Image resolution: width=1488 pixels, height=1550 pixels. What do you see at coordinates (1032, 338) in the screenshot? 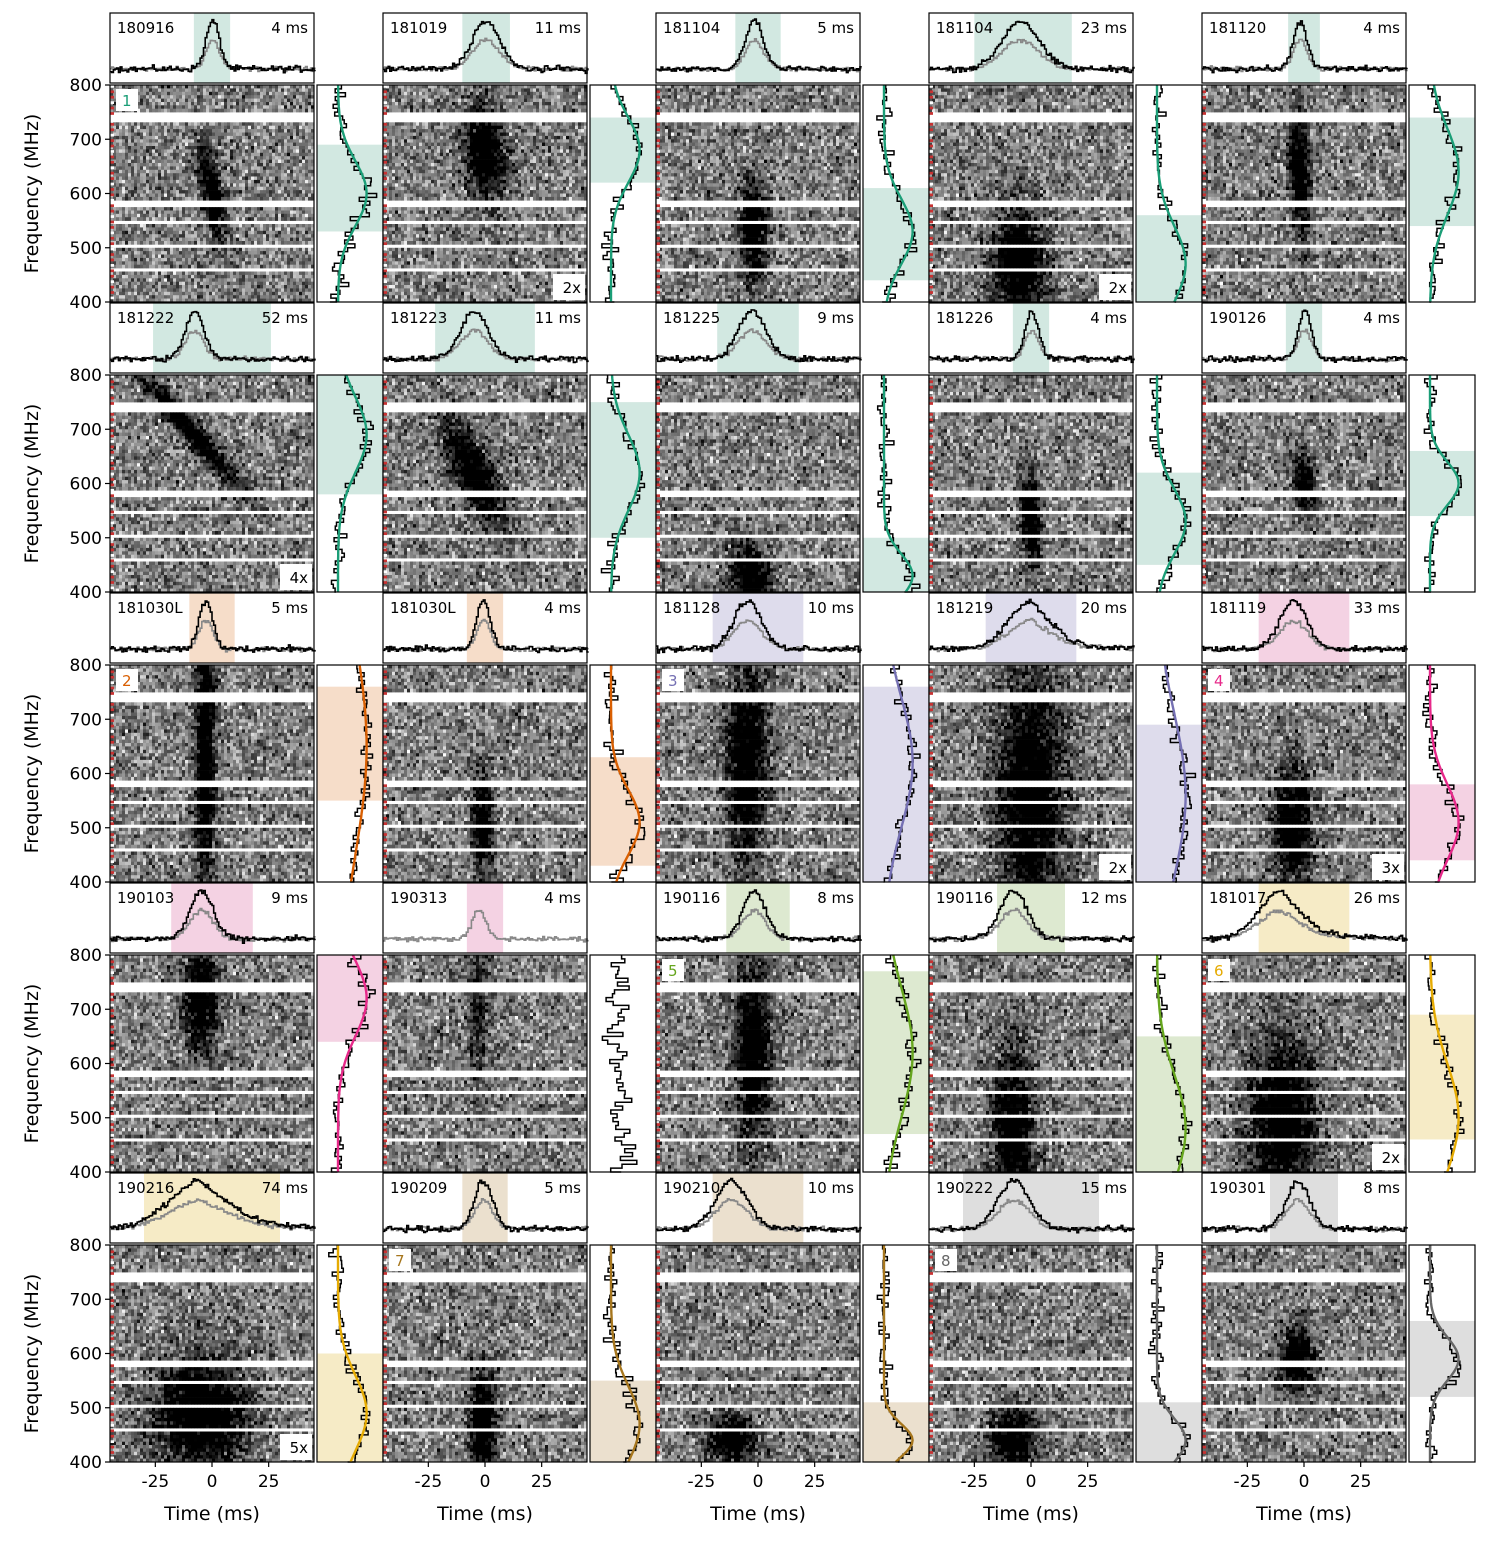
I see `time-series: 181226 4 ms` at bounding box center [1032, 338].